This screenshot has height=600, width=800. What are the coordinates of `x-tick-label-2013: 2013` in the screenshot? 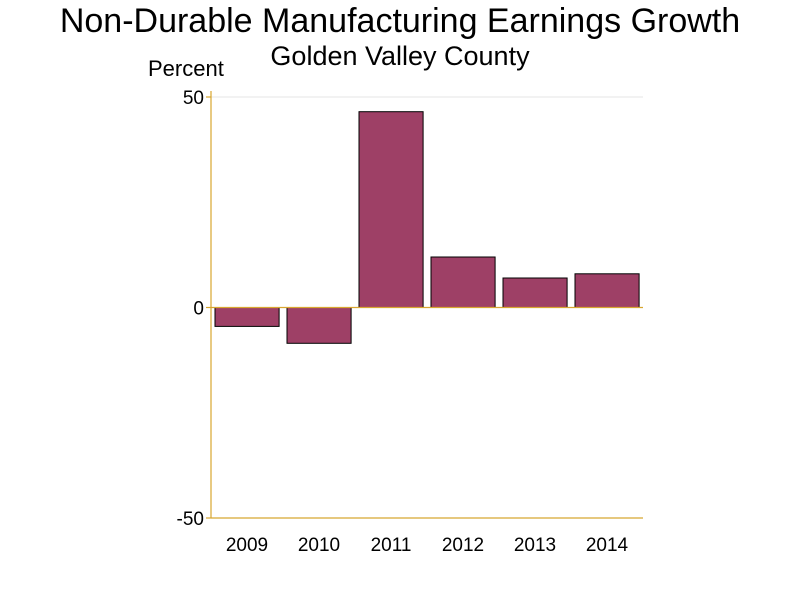 It's located at (535, 545).